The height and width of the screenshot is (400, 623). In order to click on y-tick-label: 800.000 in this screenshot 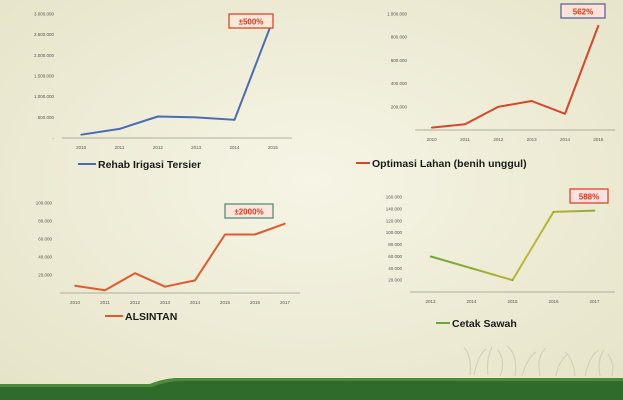, I will do `click(399, 37)`.